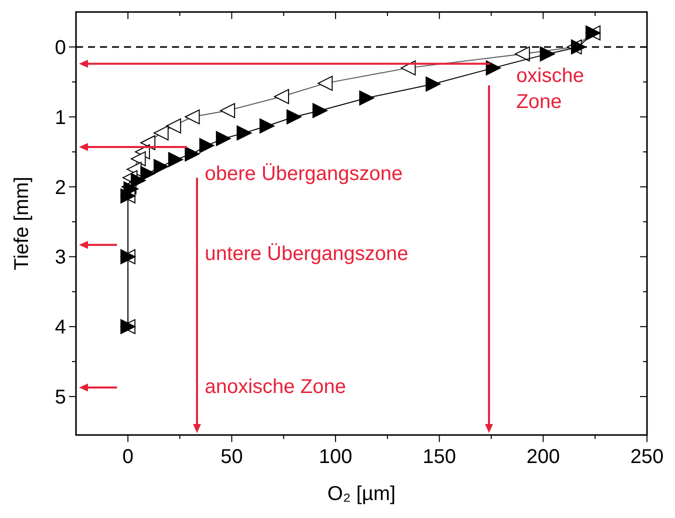 This screenshot has height=518, width=675. Describe the element at coordinates (275, 387) in the screenshot. I see `annotation: anoxische Zone` at that location.